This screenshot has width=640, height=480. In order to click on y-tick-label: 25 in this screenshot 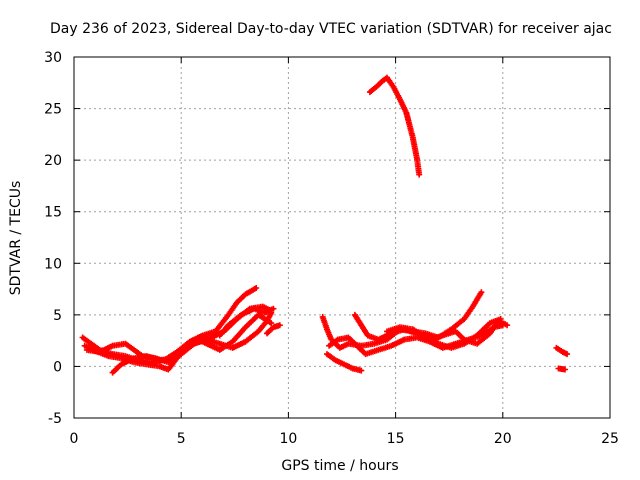, I will do `click(53, 110)`.